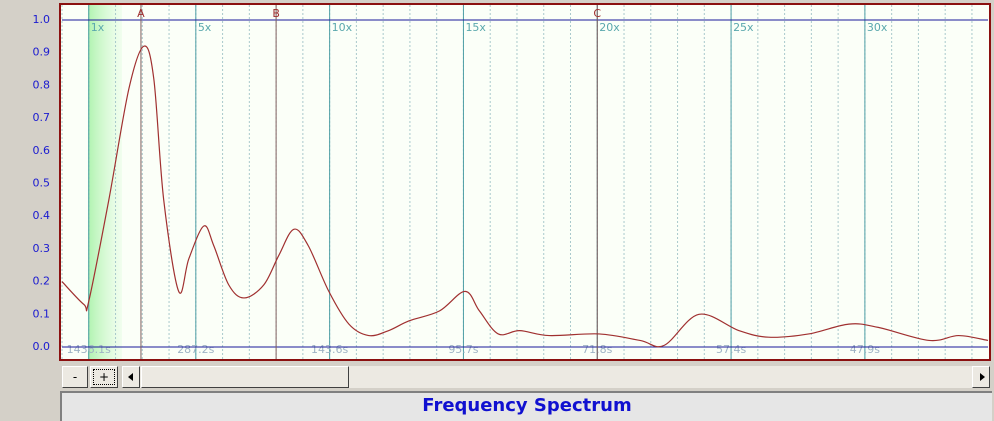 The width and height of the screenshot is (994, 421). Describe the element at coordinates (42, 281) in the screenshot. I see `y-tick-label: 0.2` at that location.